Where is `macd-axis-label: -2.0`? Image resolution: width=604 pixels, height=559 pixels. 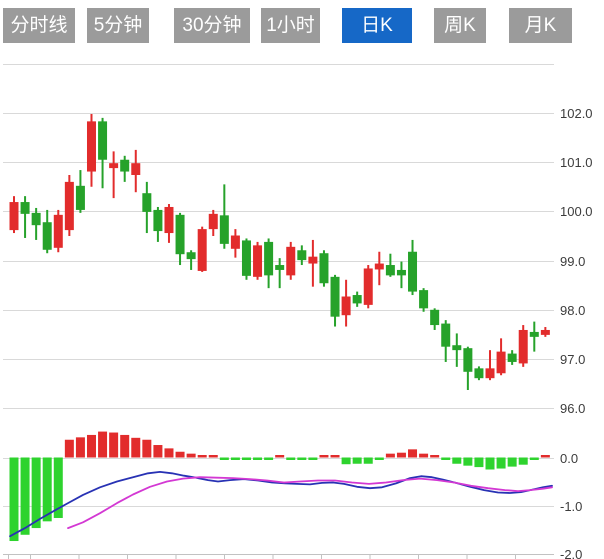 macd-axis-label: -2.0 is located at coordinates (571, 553).